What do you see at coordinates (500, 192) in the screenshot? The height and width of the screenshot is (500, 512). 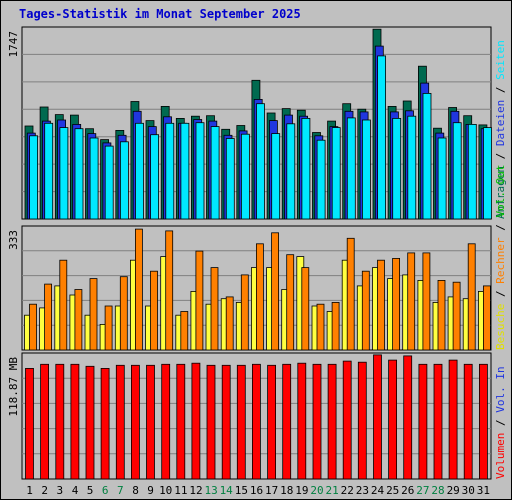 I see `legend-entry-anfragen: Anfragen` at bounding box center [500, 192].